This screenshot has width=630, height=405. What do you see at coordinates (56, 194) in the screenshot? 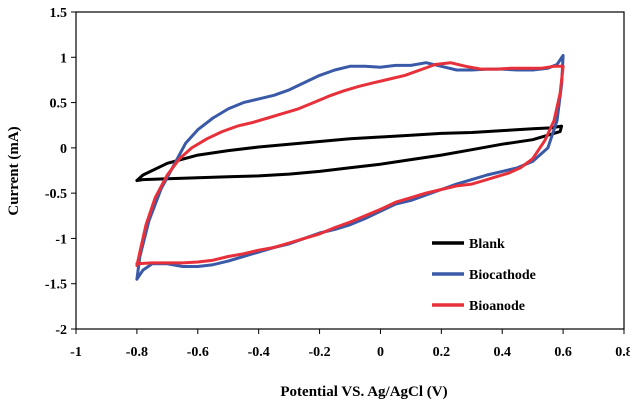
I see `y-tick-label: -0.5` at bounding box center [56, 194].